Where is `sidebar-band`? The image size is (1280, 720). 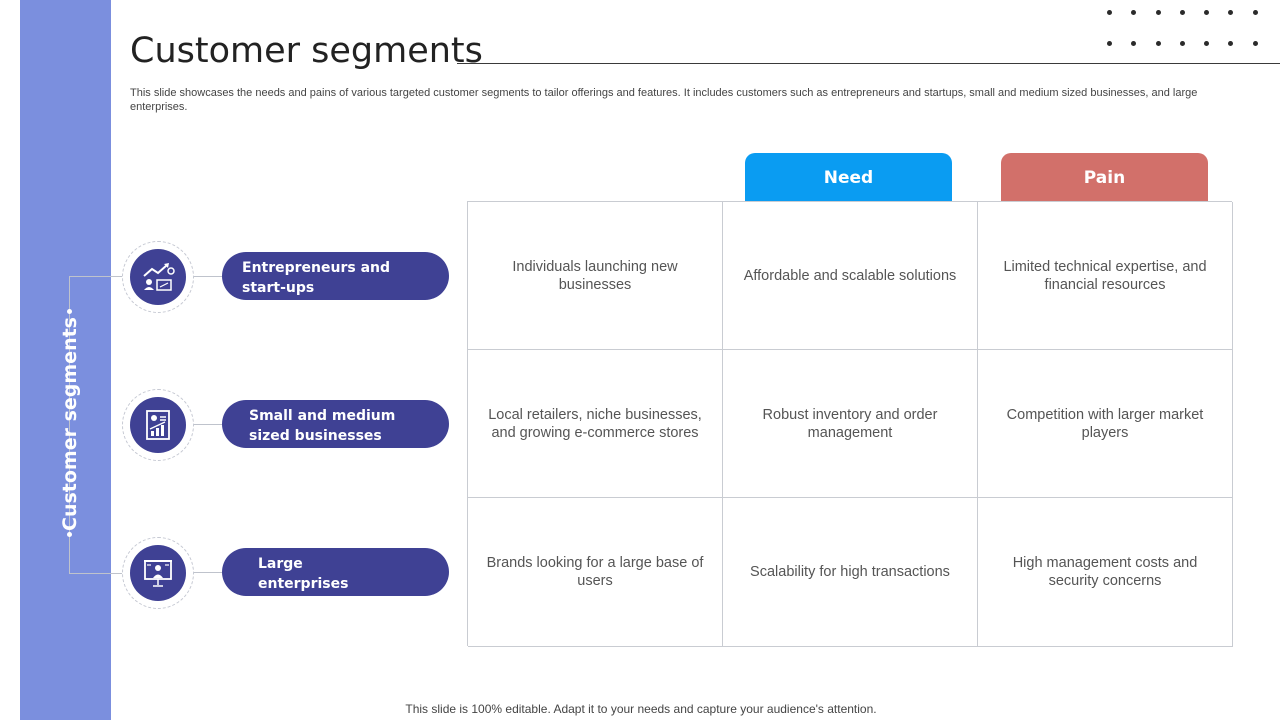 sidebar-band is located at coordinates (65, 360).